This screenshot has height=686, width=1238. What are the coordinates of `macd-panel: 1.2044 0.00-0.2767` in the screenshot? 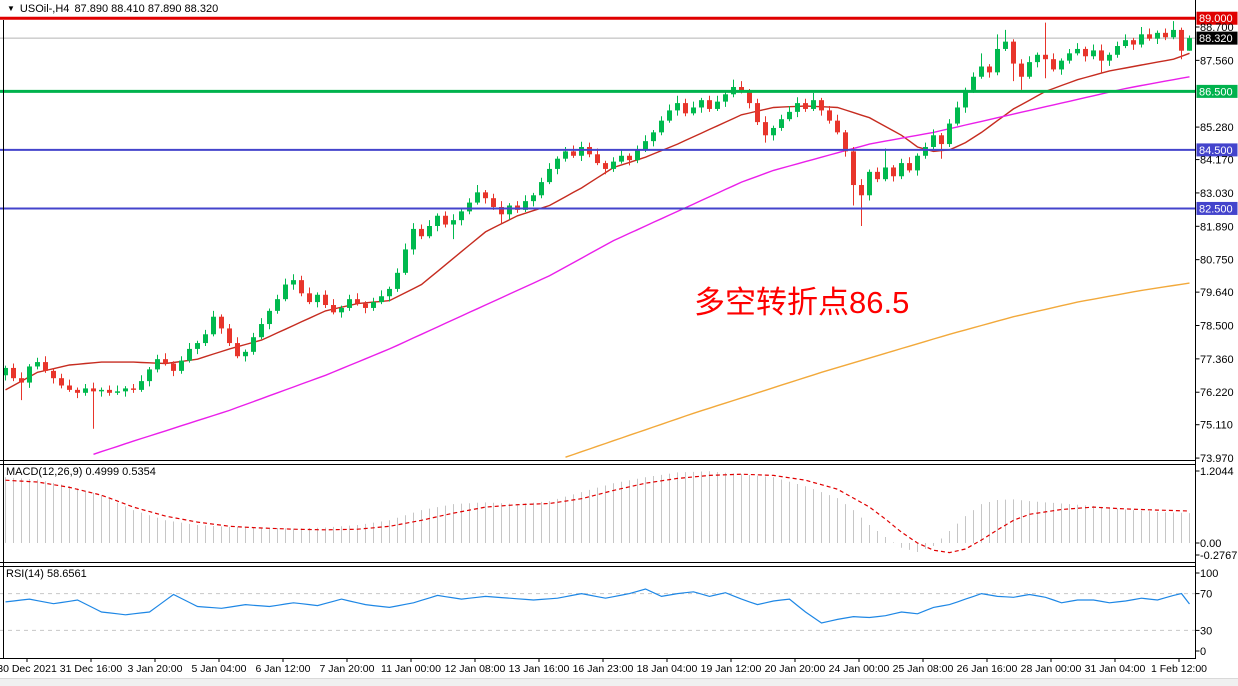 It's located at (621, 514).